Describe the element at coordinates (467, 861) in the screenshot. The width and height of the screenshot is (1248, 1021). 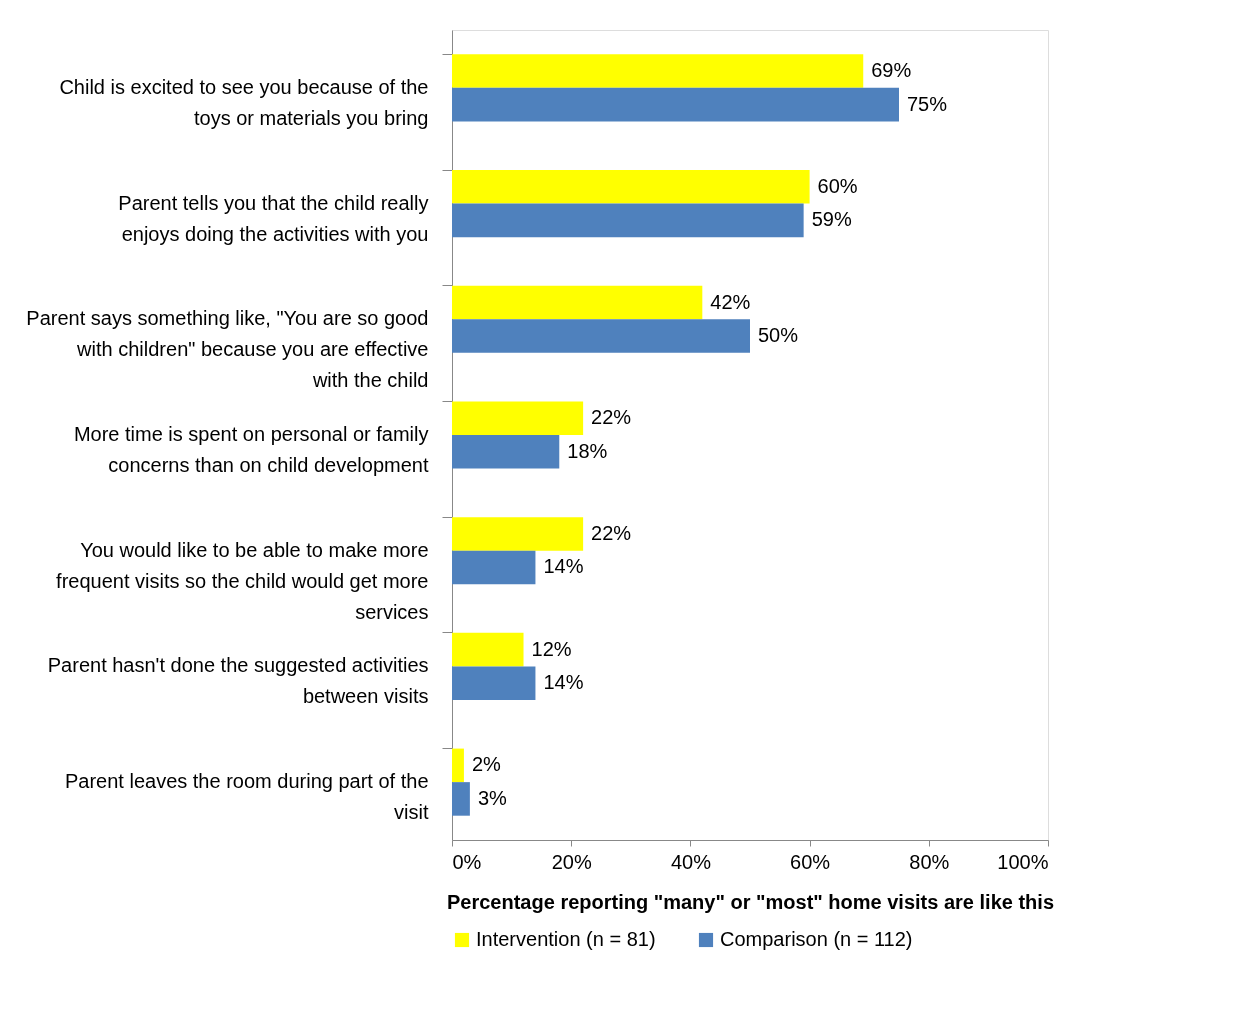
I see `x-tick-label: 0%` at that location.